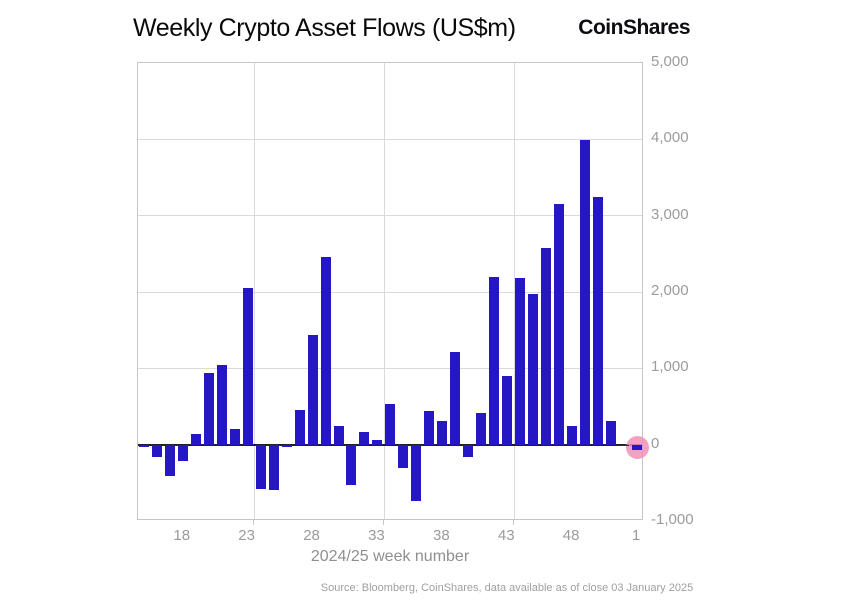 This screenshot has height=603, width=841. I want to click on chart-title: Weekly Crypto Asset Flows (US$m), so click(324, 28).